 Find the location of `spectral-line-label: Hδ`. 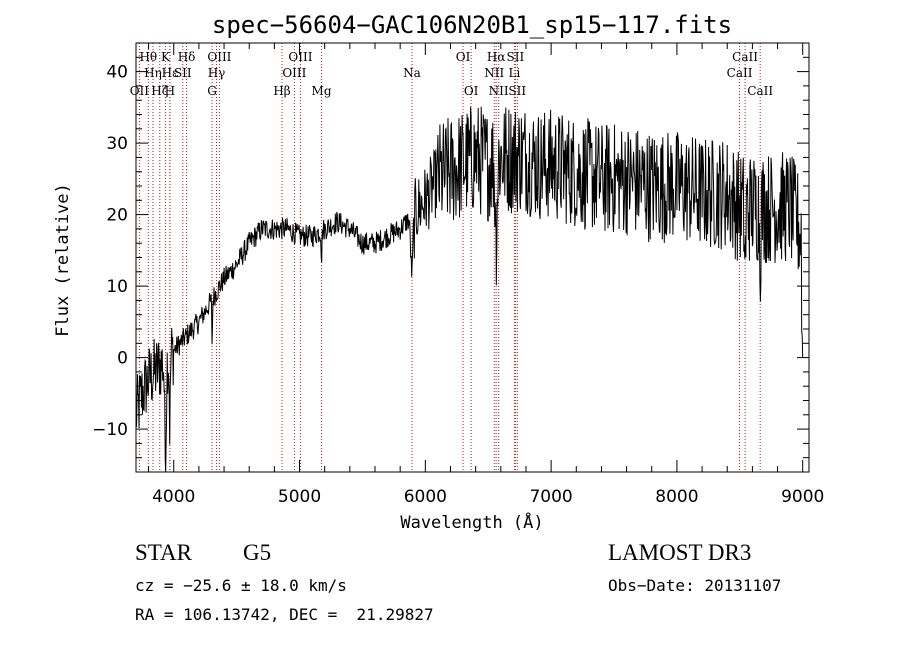

spectral-line-label: Hδ is located at coordinates (187, 57).